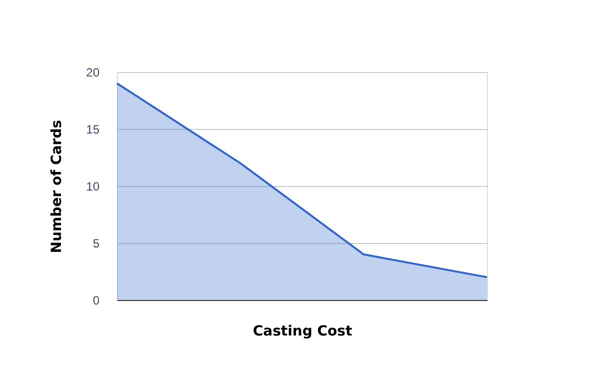 The height and width of the screenshot is (371, 600). I want to click on y-tick-label: 10, so click(93, 187).